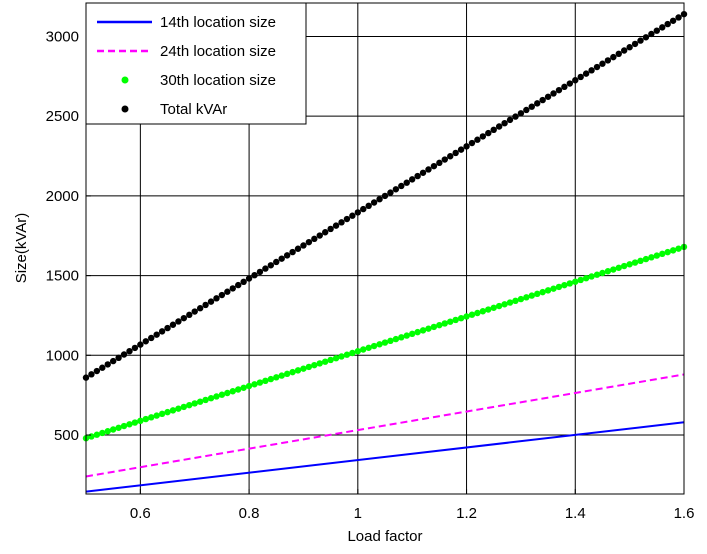 The height and width of the screenshot is (554, 707). What do you see at coordinates (62, 196) in the screenshot?
I see `y-tick-label: 2000` at bounding box center [62, 196].